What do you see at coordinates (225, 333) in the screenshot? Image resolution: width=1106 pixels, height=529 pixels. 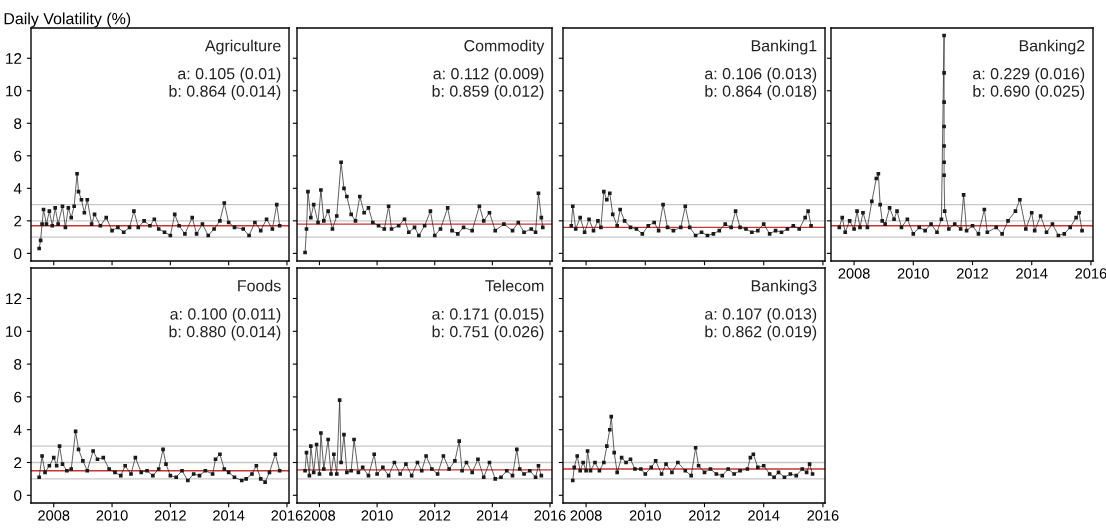 I see `annotation: b: 0.880 (0.014)` at bounding box center [225, 333].